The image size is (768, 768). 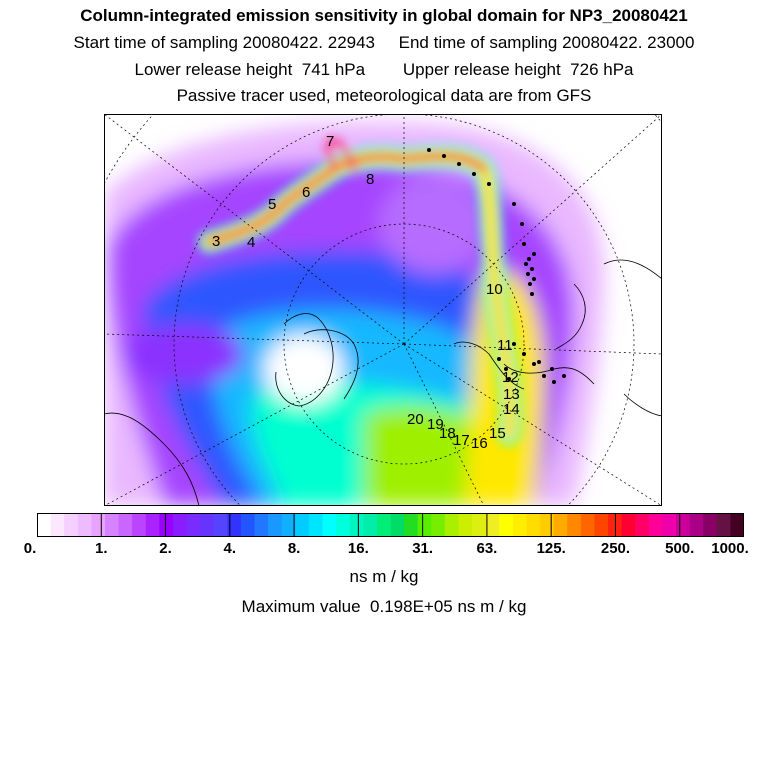 What do you see at coordinates (165, 548) in the screenshot?
I see `colorbar-tick-label: 2.` at bounding box center [165, 548].